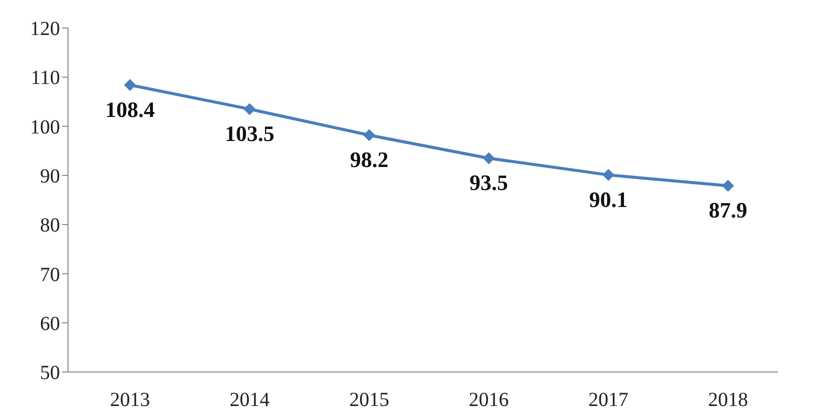 The image size is (816, 420). I want to click on x-tick-label: 2017, so click(608, 400).